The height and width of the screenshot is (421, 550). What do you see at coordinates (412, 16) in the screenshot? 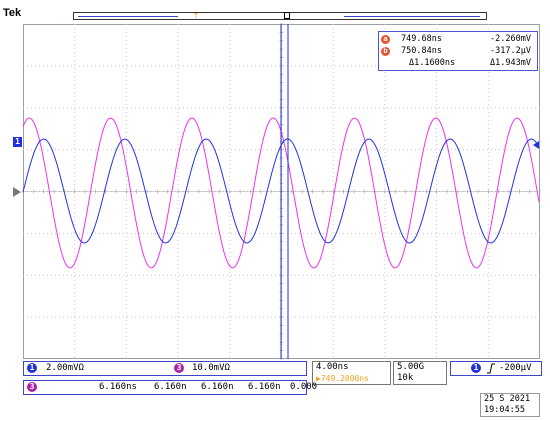
I see `record-view-line-right` at bounding box center [412, 16].